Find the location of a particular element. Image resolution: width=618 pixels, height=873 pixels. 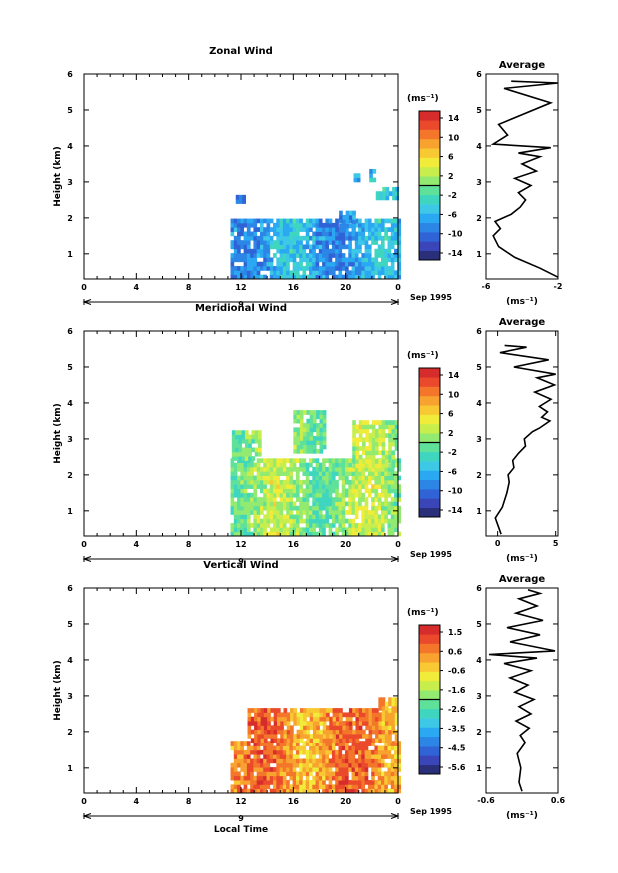

colorbar-tick-label: -6 is located at coordinates (452, 471).